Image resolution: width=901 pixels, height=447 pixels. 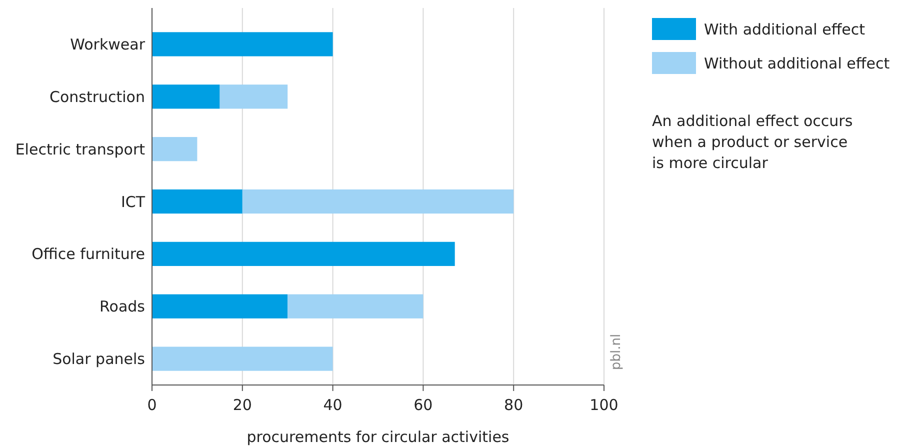 I want to click on y-tick-label: Workwear, so click(x=108, y=44).